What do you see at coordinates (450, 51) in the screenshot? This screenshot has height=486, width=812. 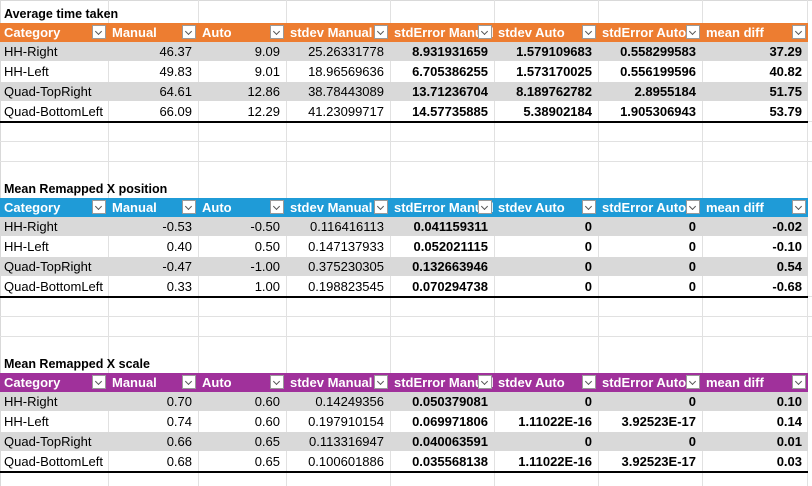 I see `cell-stderror-manual: 8.931931659` at bounding box center [450, 51].